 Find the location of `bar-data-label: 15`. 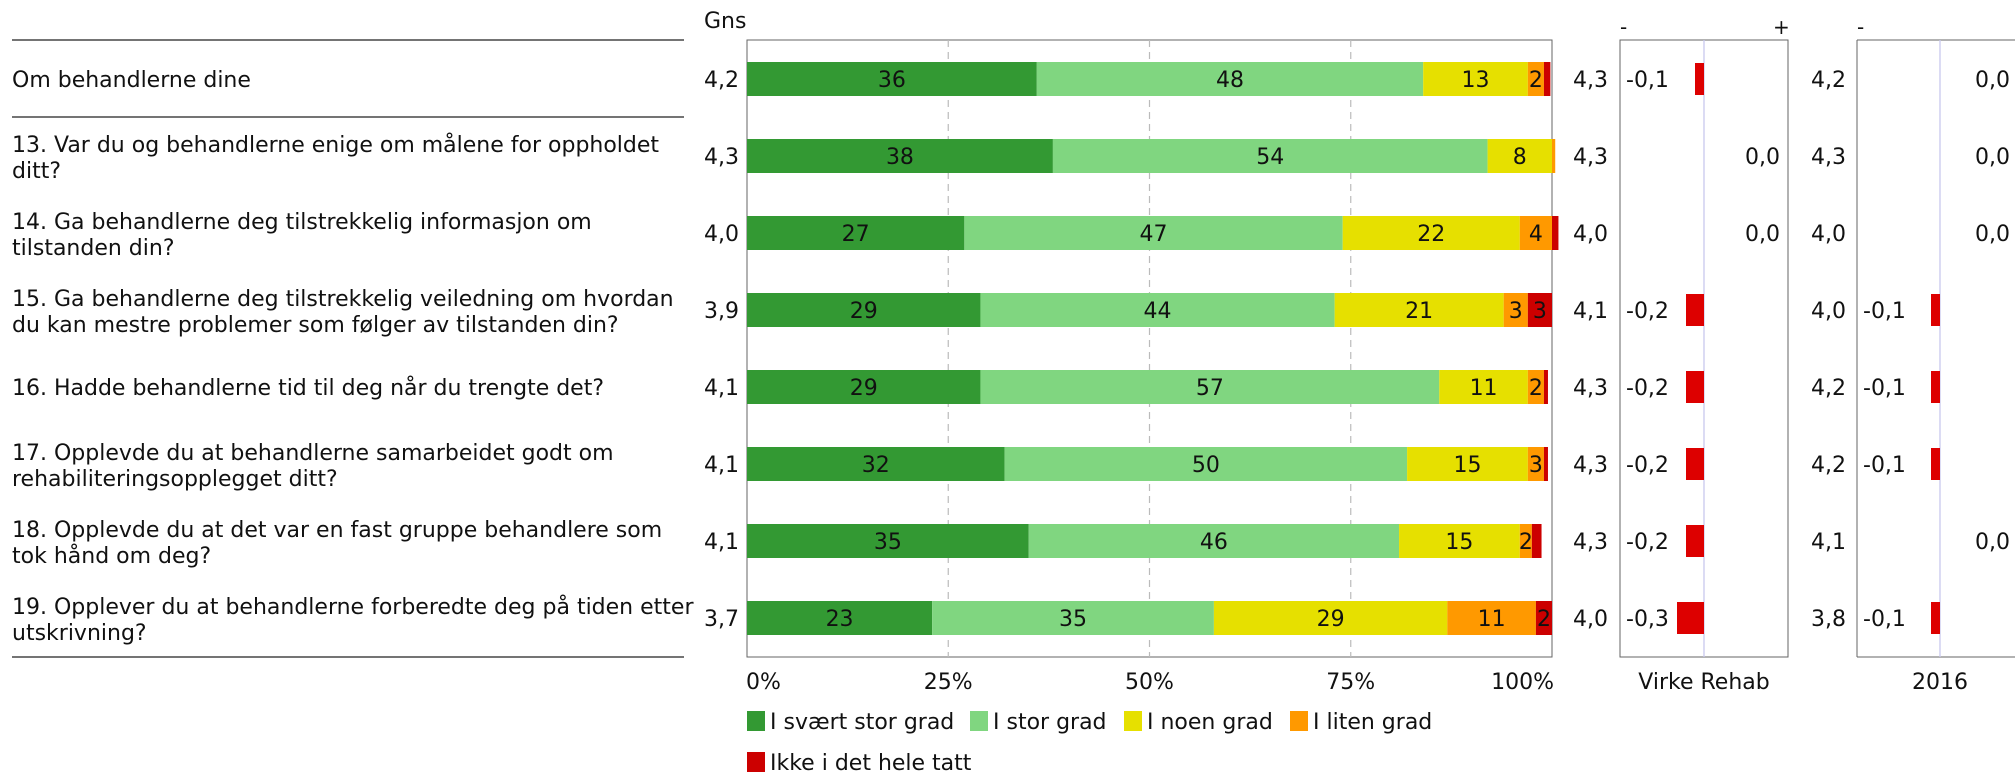

bar-data-label: 15 is located at coordinates (1459, 542).